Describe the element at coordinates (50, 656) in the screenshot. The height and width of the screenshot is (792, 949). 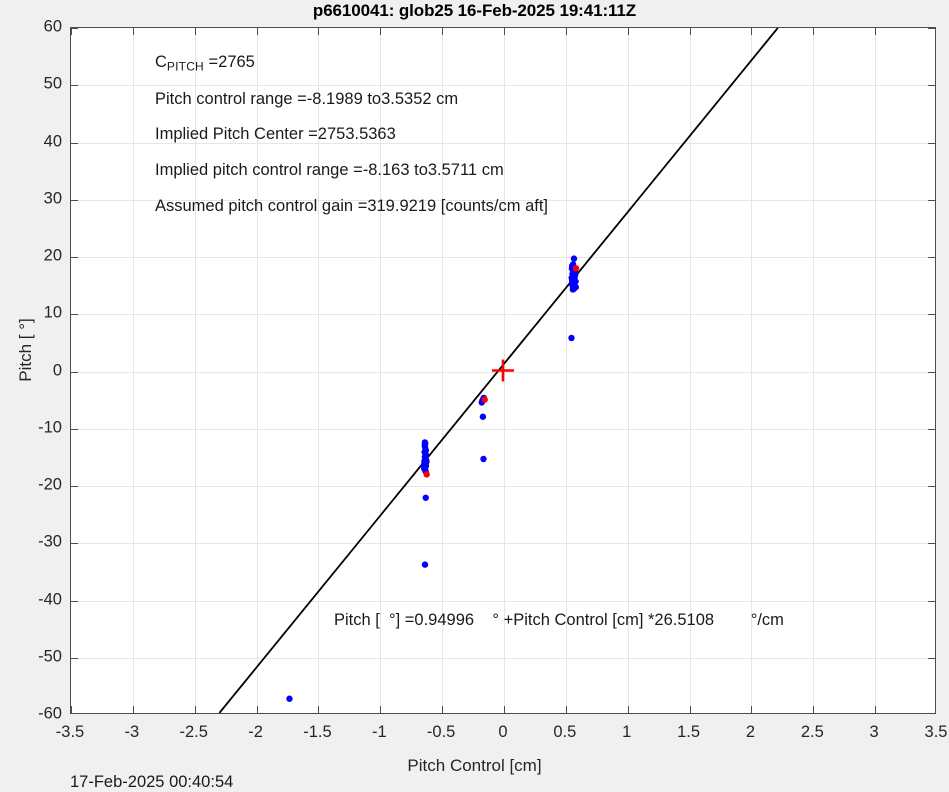
I see `y-tick-label: -50` at that location.